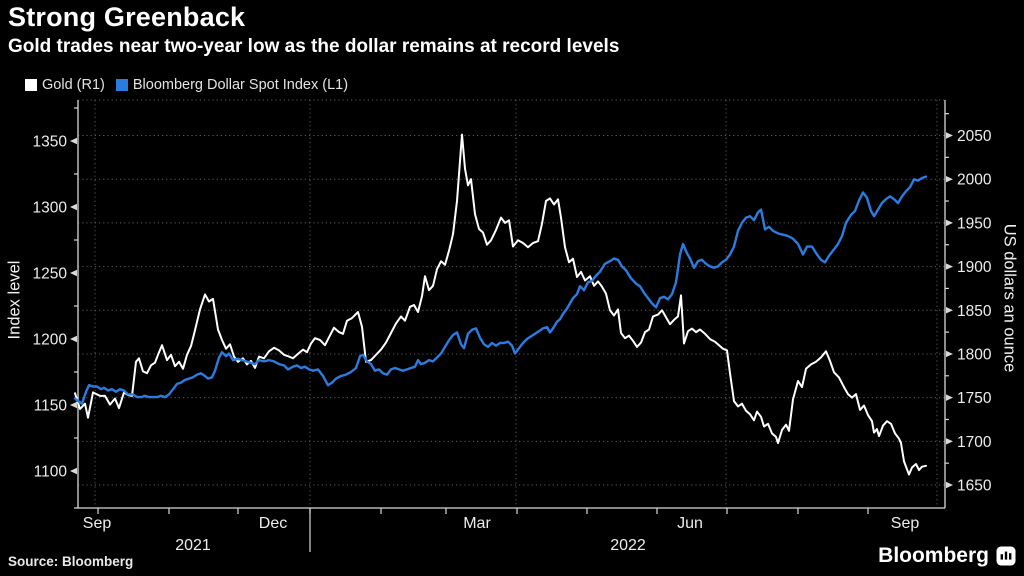 The image size is (1024, 576). I want to click on right-axis-title: US dollars an ounce, so click(1009, 298).